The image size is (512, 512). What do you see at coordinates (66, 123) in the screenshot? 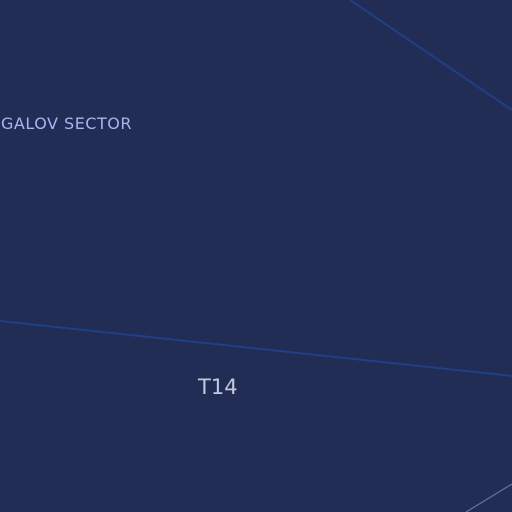
I see `sector-label: GALOV SECTOR` at bounding box center [66, 123].